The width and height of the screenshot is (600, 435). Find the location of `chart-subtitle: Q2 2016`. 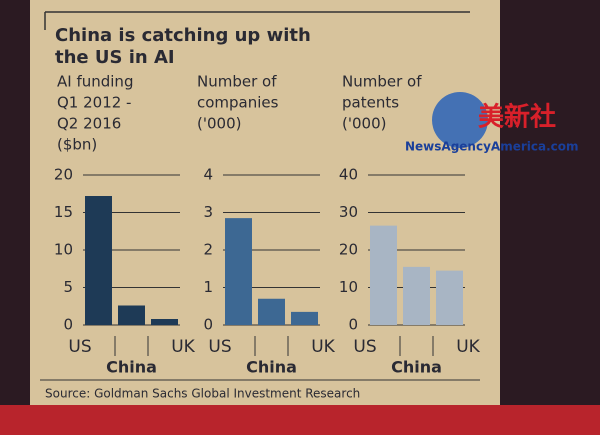

chart-subtitle: Q2 2016 is located at coordinates (89, 124).